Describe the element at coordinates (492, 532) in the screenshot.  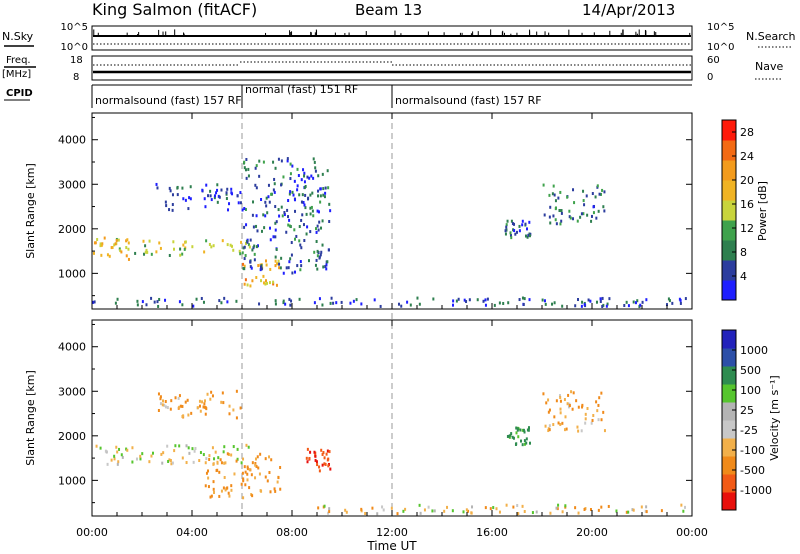
I see `x-tick-label: 16:00` at that location.